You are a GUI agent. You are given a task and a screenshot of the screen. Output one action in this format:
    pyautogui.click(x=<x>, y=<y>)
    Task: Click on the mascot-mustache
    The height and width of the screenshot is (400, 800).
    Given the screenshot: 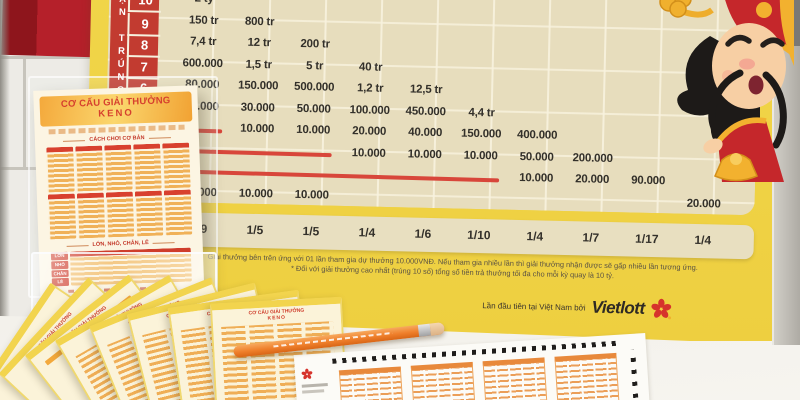 What is the action you would take?
    pyautogui.click(x=726, y=104)
    